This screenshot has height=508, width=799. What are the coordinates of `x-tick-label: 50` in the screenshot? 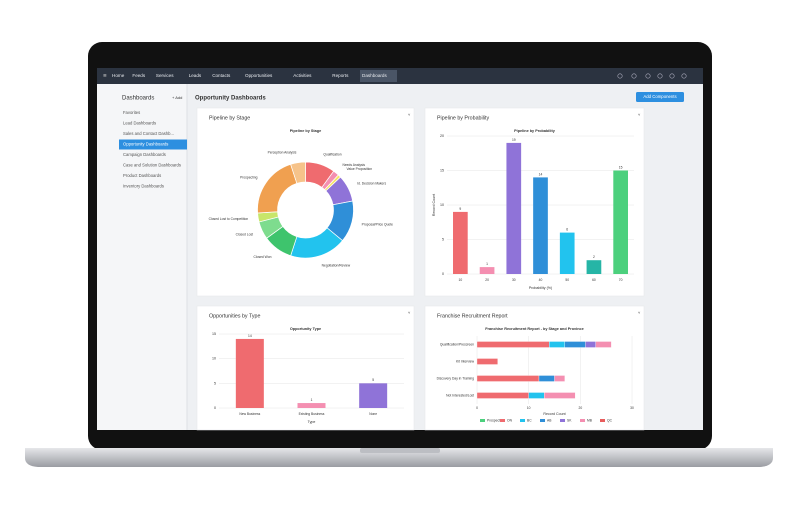 It's located at (567, 280).